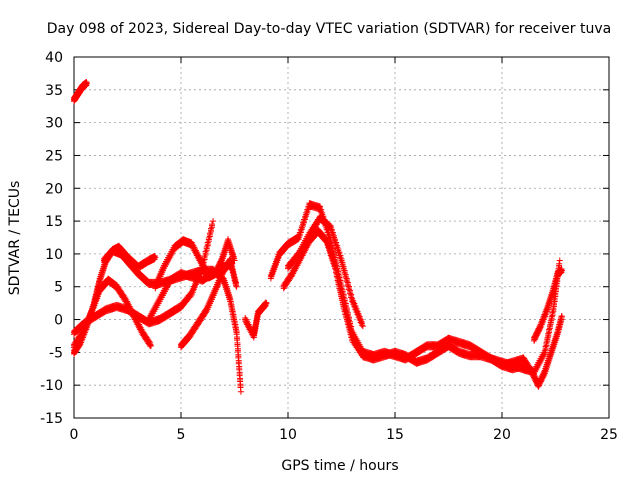 Image resolution: width=640 pixels, height=480 pixels. I want to click on y-tick-label: 40, so click(54, 58).